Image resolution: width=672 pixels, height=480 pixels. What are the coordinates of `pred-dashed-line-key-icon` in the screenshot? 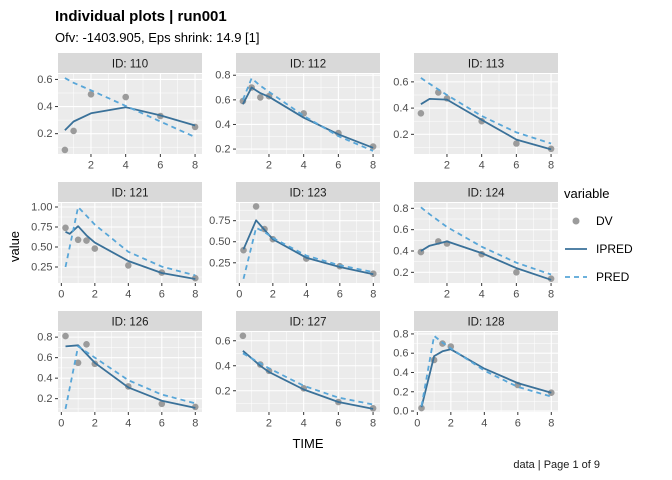 It's located at (576, 277).